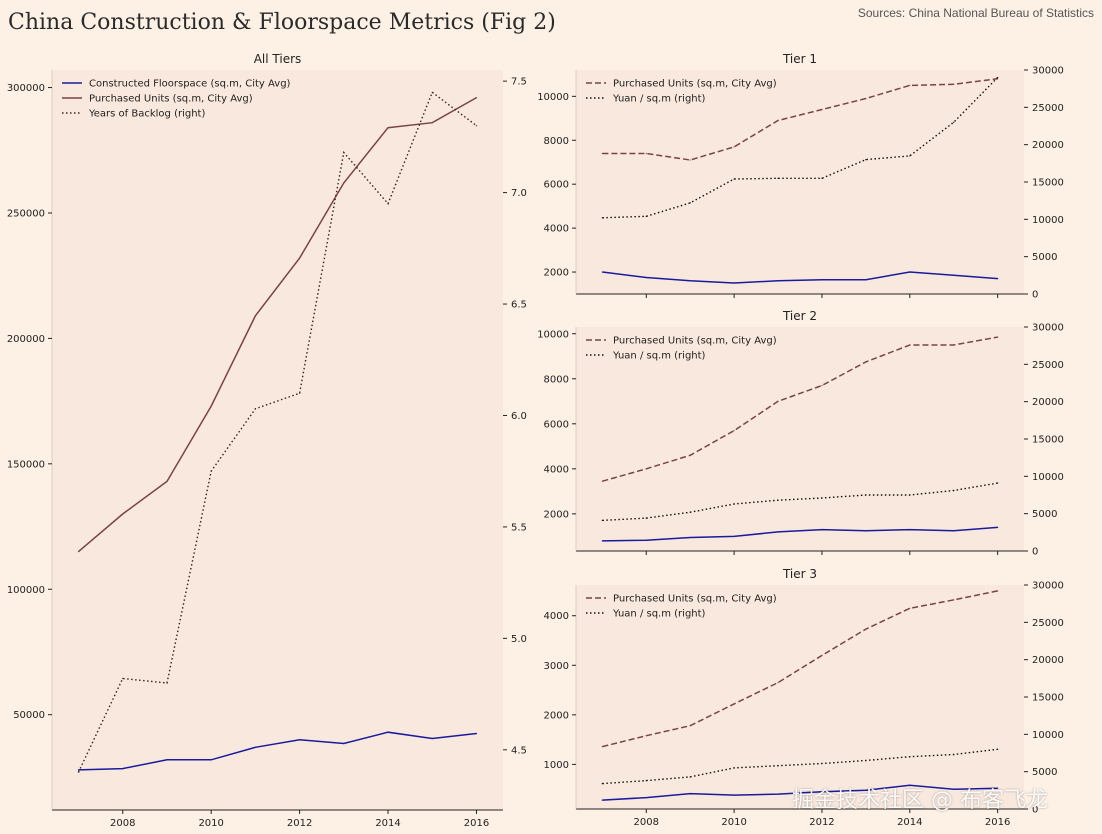 The height and width of the screenshot is (834, 1102). Describe the element at coordinates (1048, 183) in the screenshot. I see `tier1-y-right-tick-label: 15000` at that location.